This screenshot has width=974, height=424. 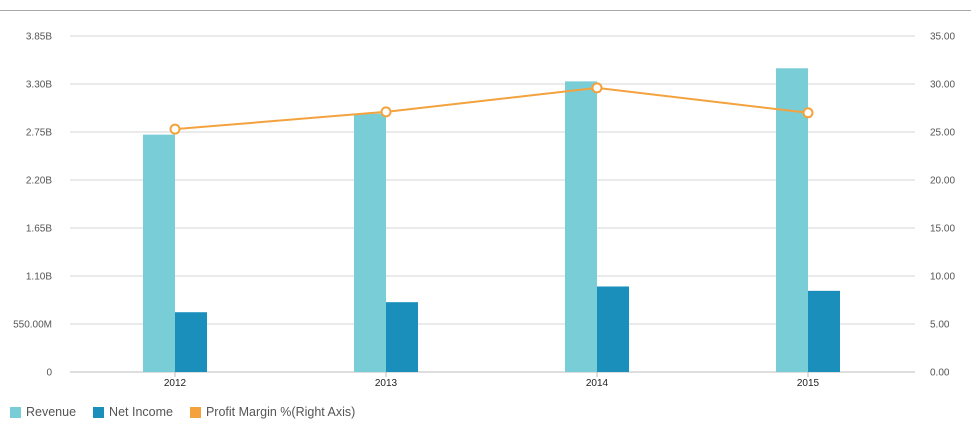 I want to click on y-left-tick-label: 2.20B, so click(x=39, y=181).